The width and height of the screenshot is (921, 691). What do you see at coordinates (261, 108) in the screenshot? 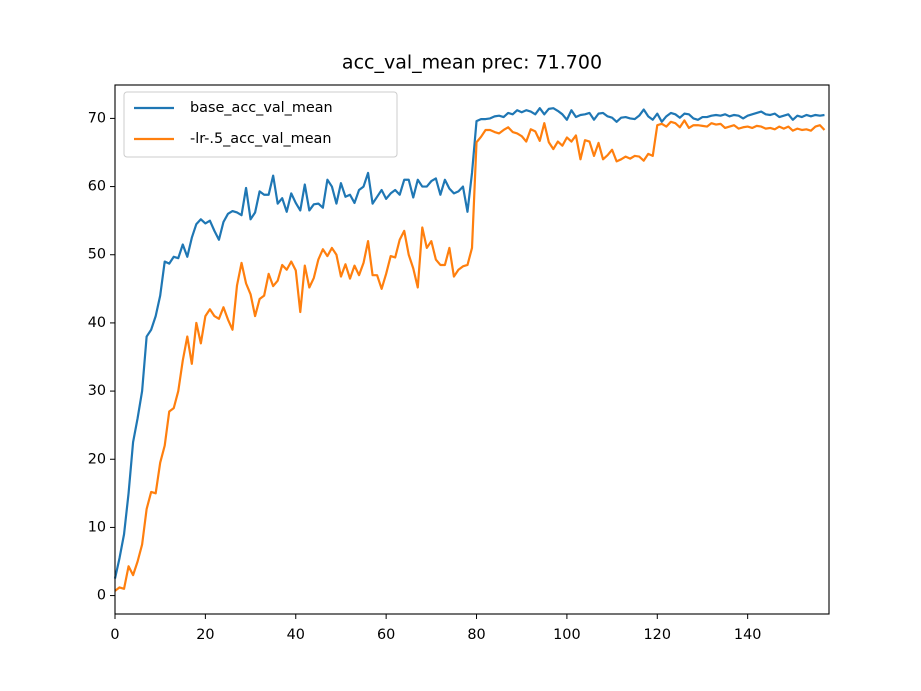
I see `legend-label: base_acc_val_mean` at bounding box center [261, 108].